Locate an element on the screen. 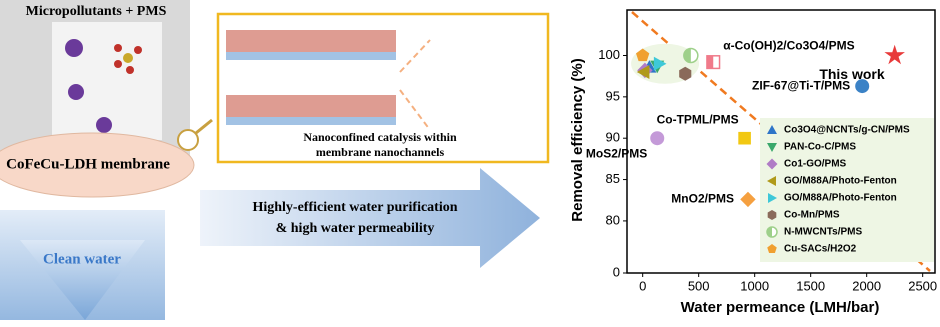 The height and width of the screenshot is (327, 940). label: CoFeCu-LDH membrane is located at coordinates (88, 164).